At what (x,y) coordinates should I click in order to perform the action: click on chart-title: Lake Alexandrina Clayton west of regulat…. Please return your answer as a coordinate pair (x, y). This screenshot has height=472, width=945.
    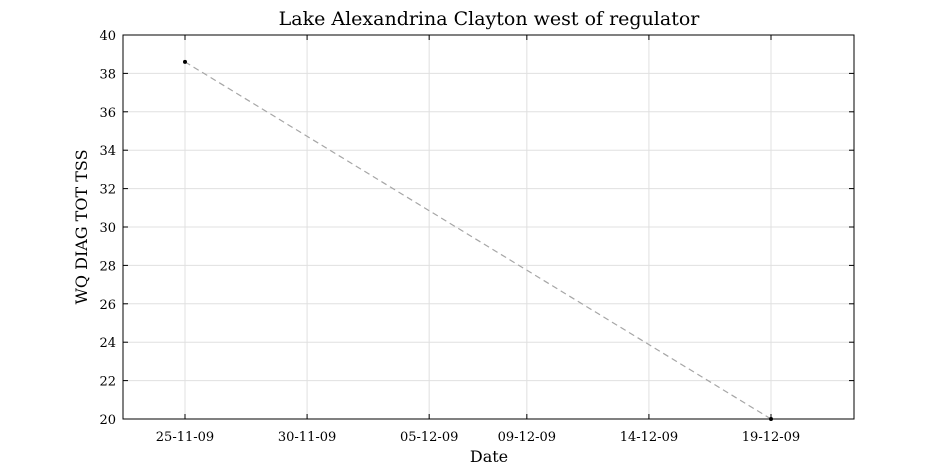
    Looking at the image, I should click on (490, 19).